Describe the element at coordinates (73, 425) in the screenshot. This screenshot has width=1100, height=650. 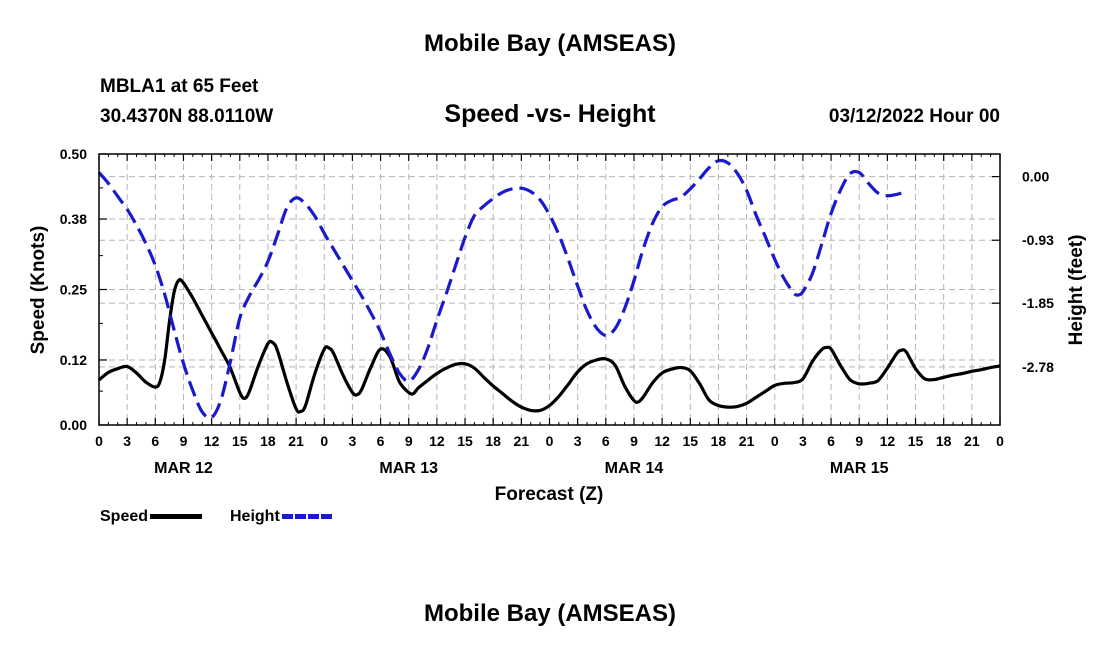
I see `y-left-tick-label: 0.00` at that location.